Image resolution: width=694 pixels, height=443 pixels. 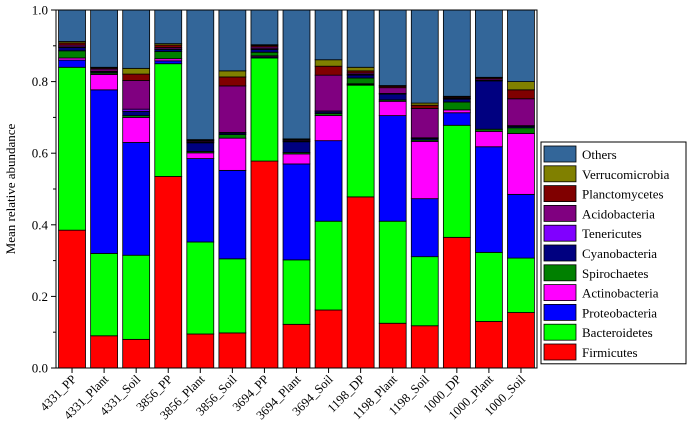 I want to click on y-tick-label: 1.0, so click(x=40, y=10).